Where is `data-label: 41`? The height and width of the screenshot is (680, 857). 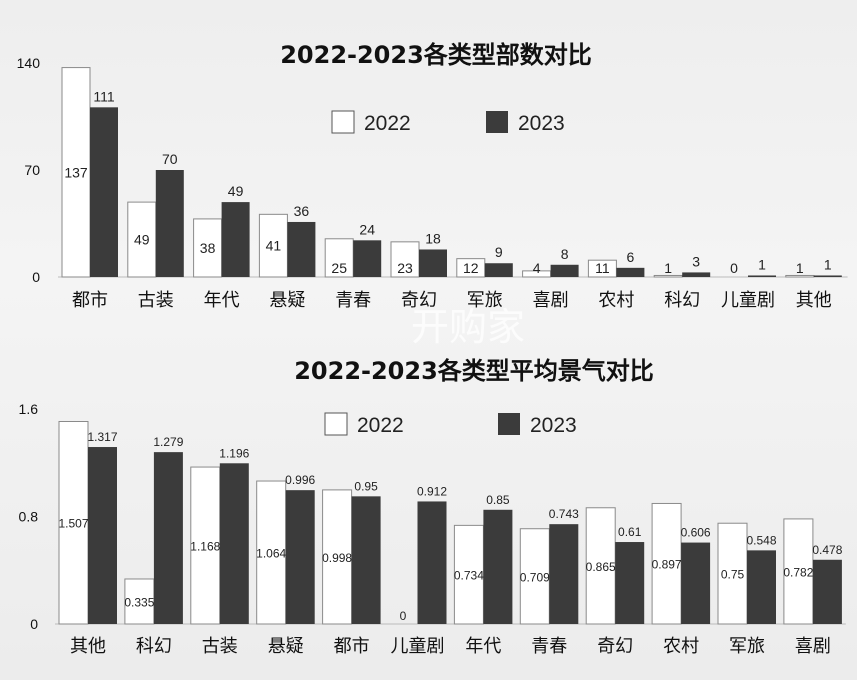 data-label: 41 is located at coordinates (274, 246).